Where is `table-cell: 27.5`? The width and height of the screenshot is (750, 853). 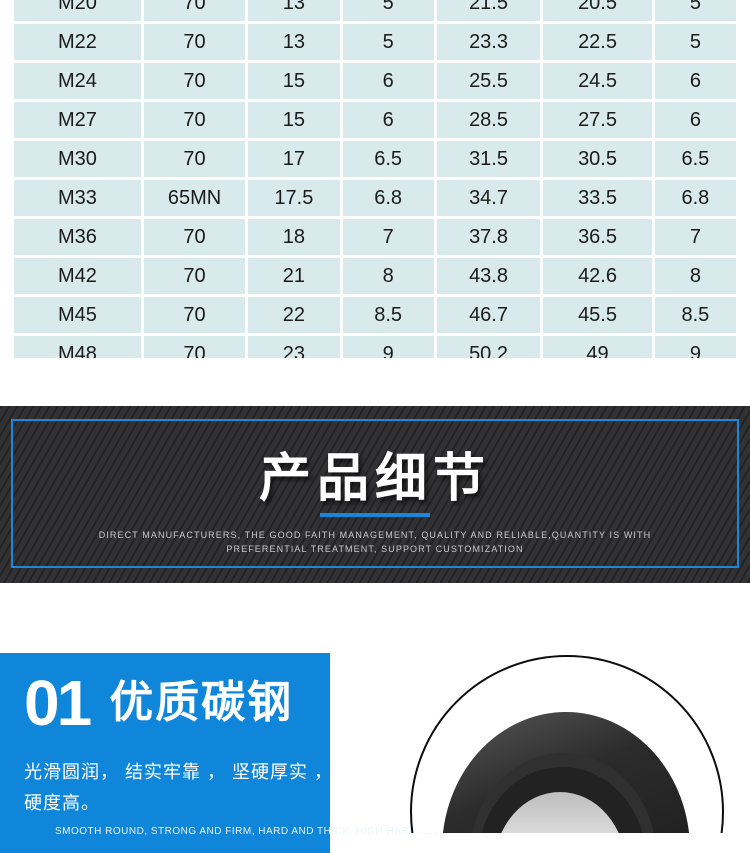 table-cell: 27.5 is located at coordinates (597, 120).